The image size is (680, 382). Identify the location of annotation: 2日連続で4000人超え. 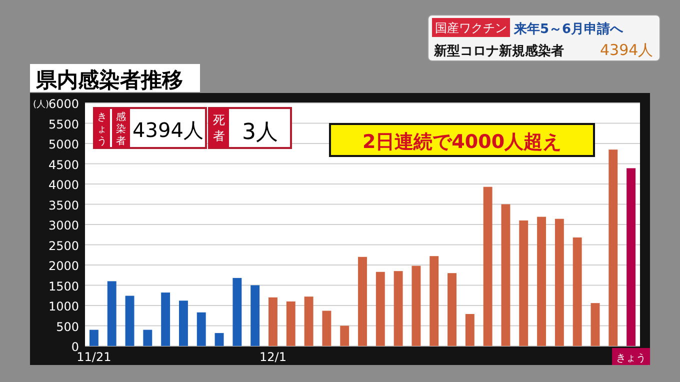
(462, 142).